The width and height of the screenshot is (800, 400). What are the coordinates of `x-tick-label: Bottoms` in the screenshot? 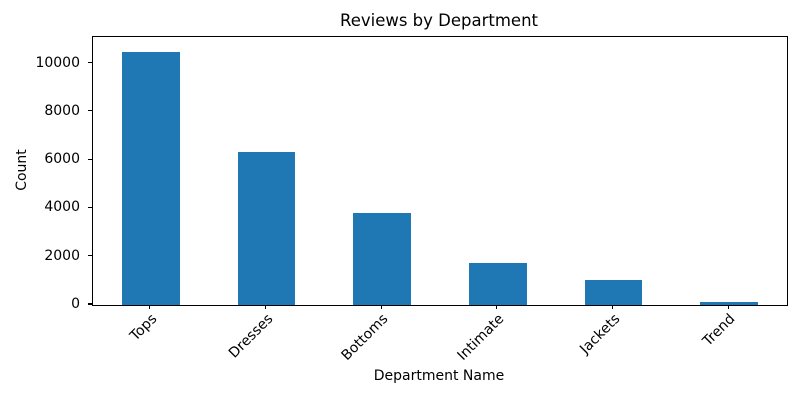 It's located at (365, 337).